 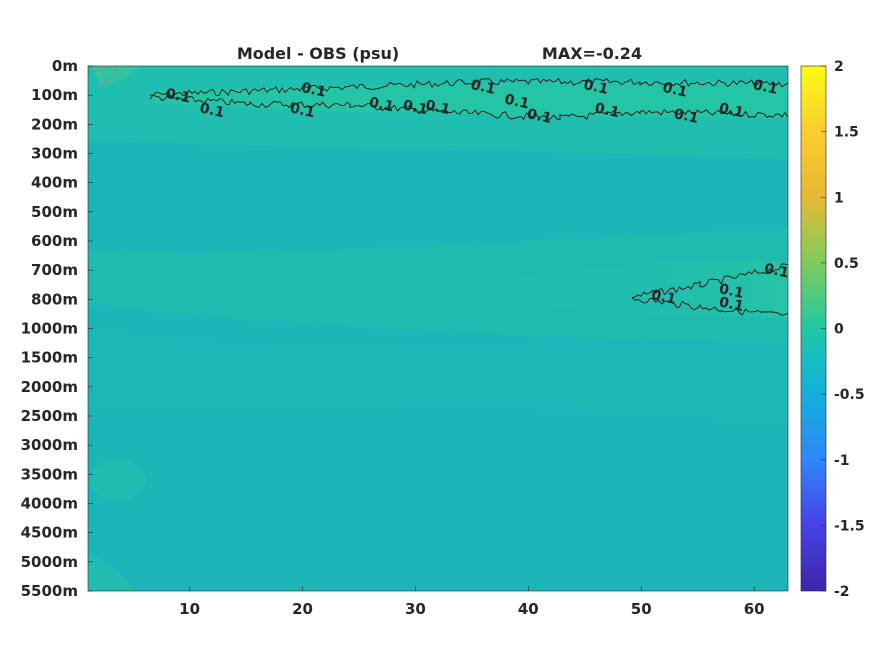 What do you see at coordinates (846, 133) in the screenshot?
I see `colorbar-tick-label: 1.5` at bounding box center [846, 133].